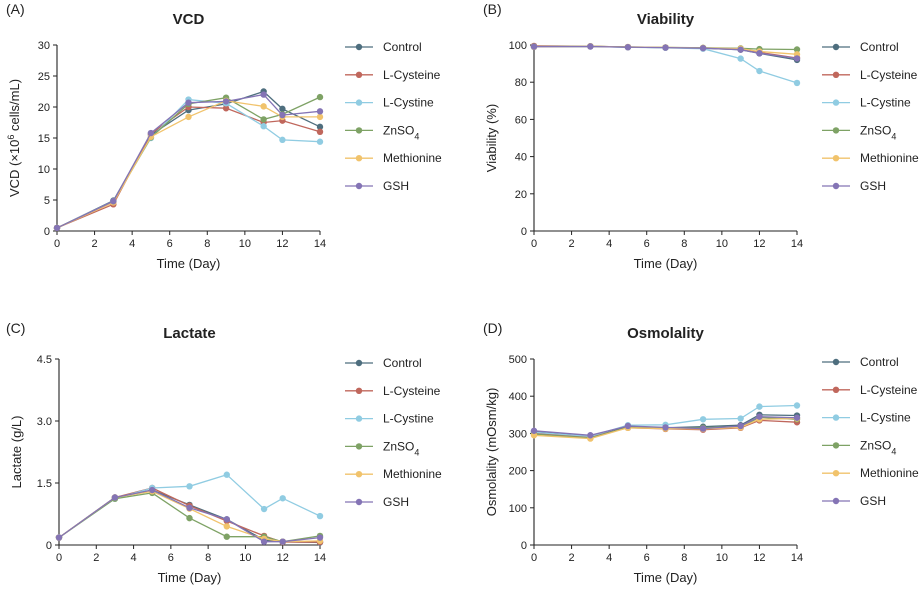  I want to click on panel-letter: (D), so click(492, 328).